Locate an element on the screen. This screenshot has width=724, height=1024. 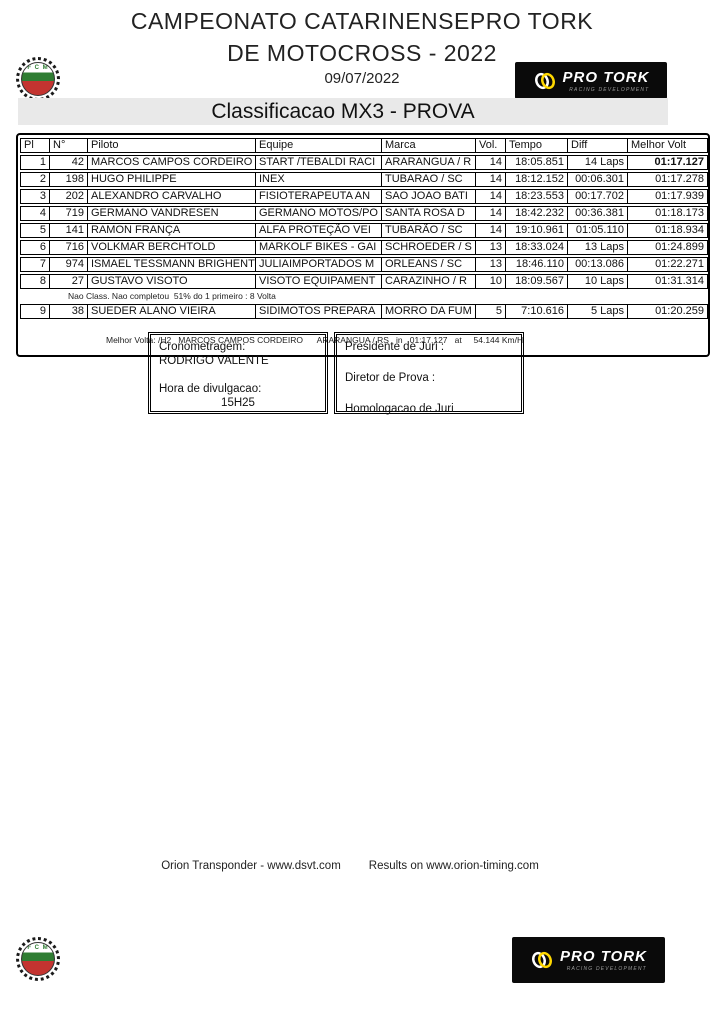
protork-logo: PRO TORK RACING DEVELOPMENT is located at coordinates (591, 80).